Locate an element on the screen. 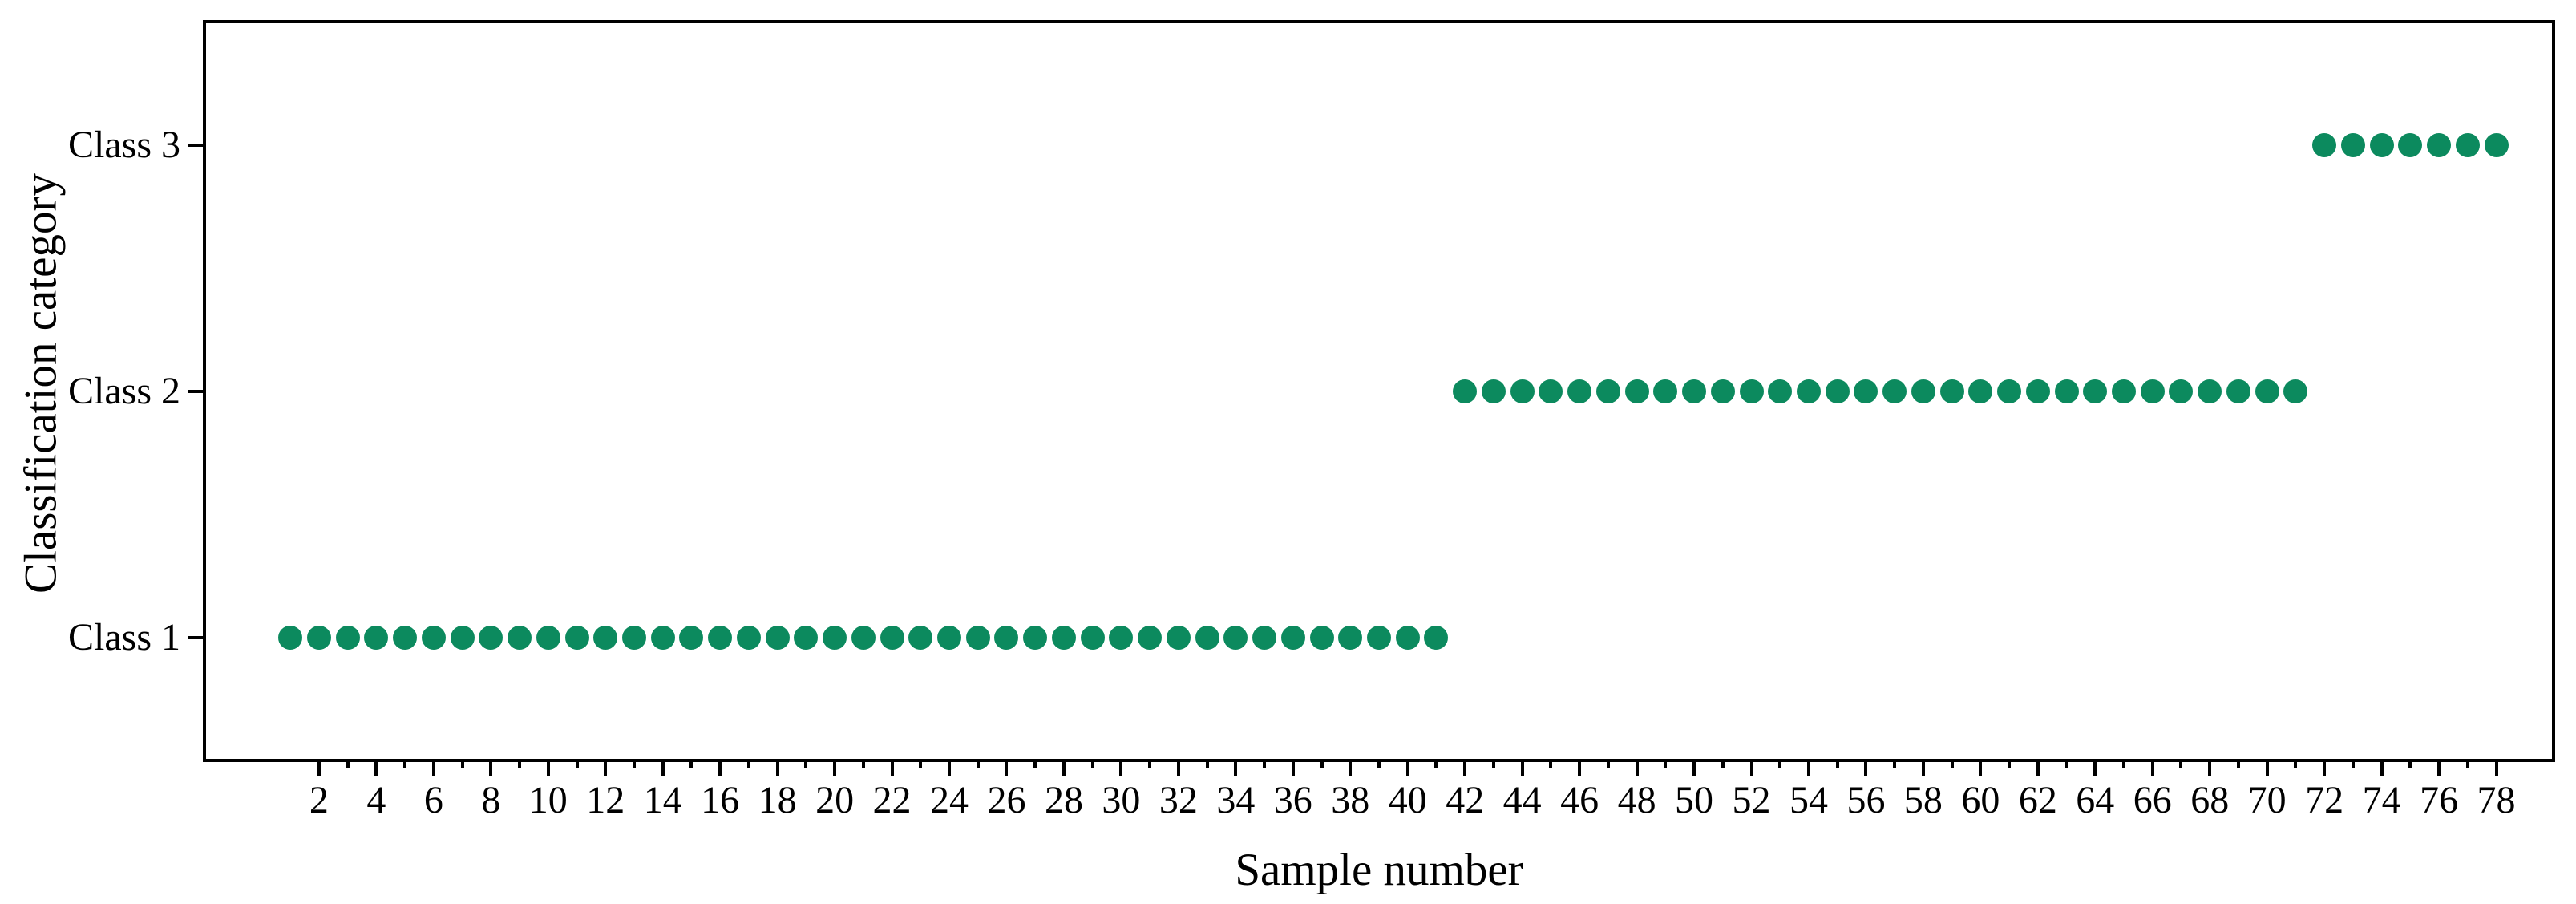  x-tick-label: 64 is located at coordinates (2095, 800).